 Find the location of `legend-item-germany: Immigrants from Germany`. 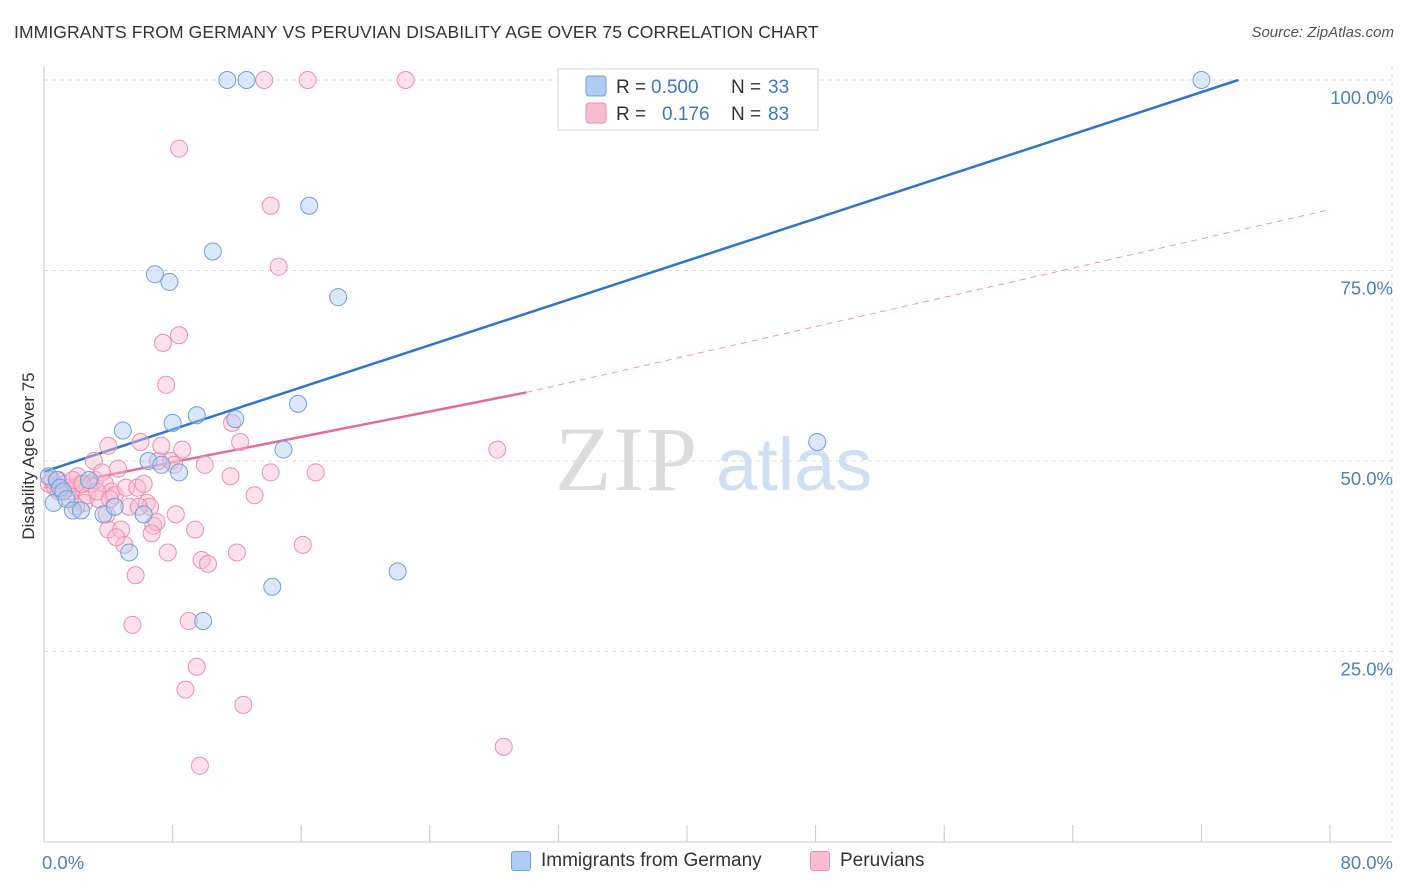

legend-item-germany: Immigrants from Germany is located at coordinates (636, 861).